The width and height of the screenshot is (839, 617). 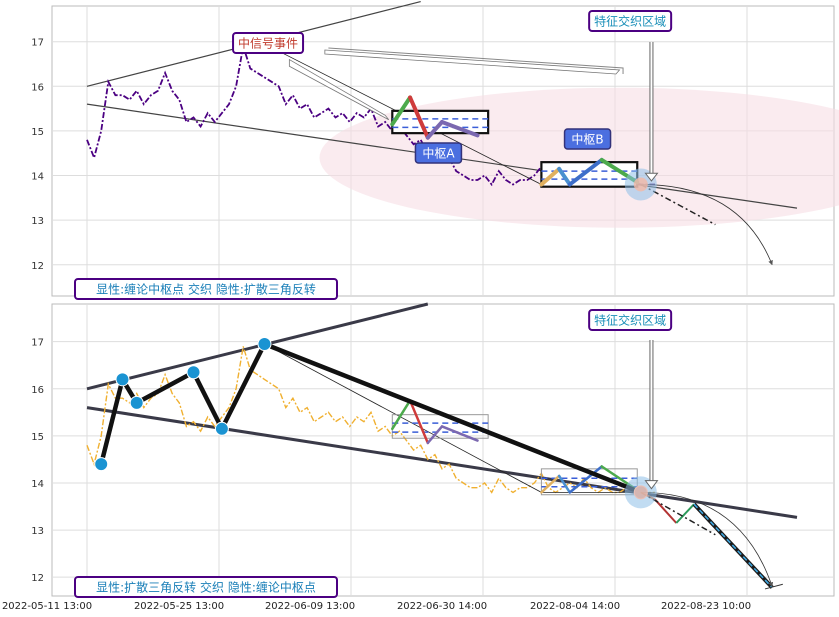 I want to click on pivot-b-label-box, so click(x=587, y=139).